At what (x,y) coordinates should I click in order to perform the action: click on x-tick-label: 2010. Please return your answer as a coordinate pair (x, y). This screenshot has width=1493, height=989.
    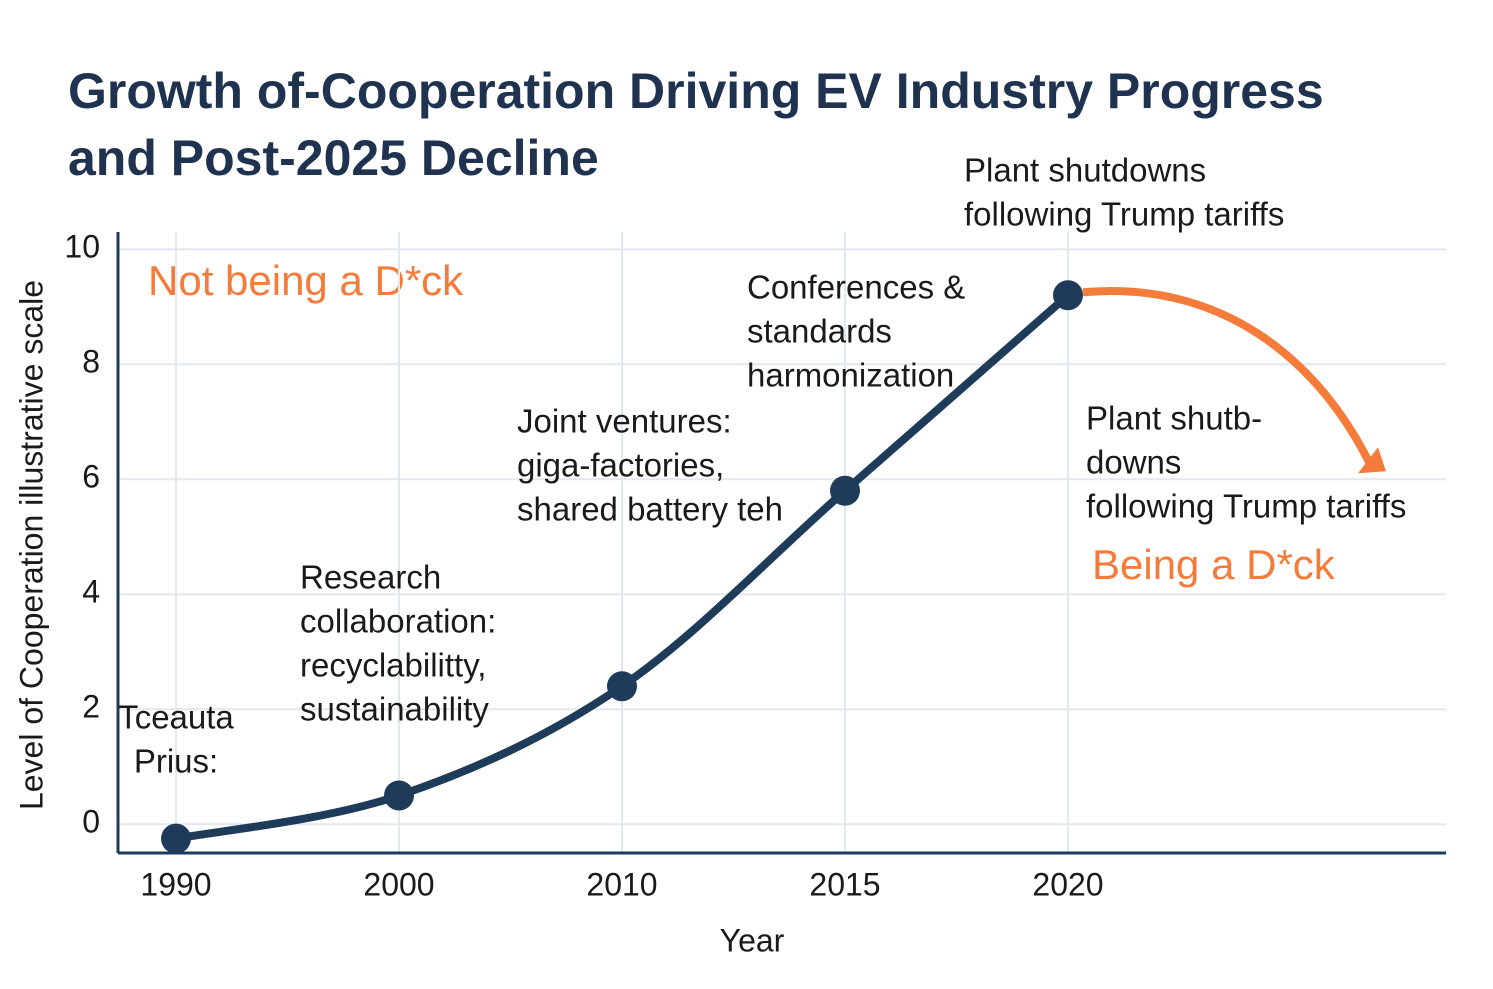
    Looking at the image, I should click on (621, 884).